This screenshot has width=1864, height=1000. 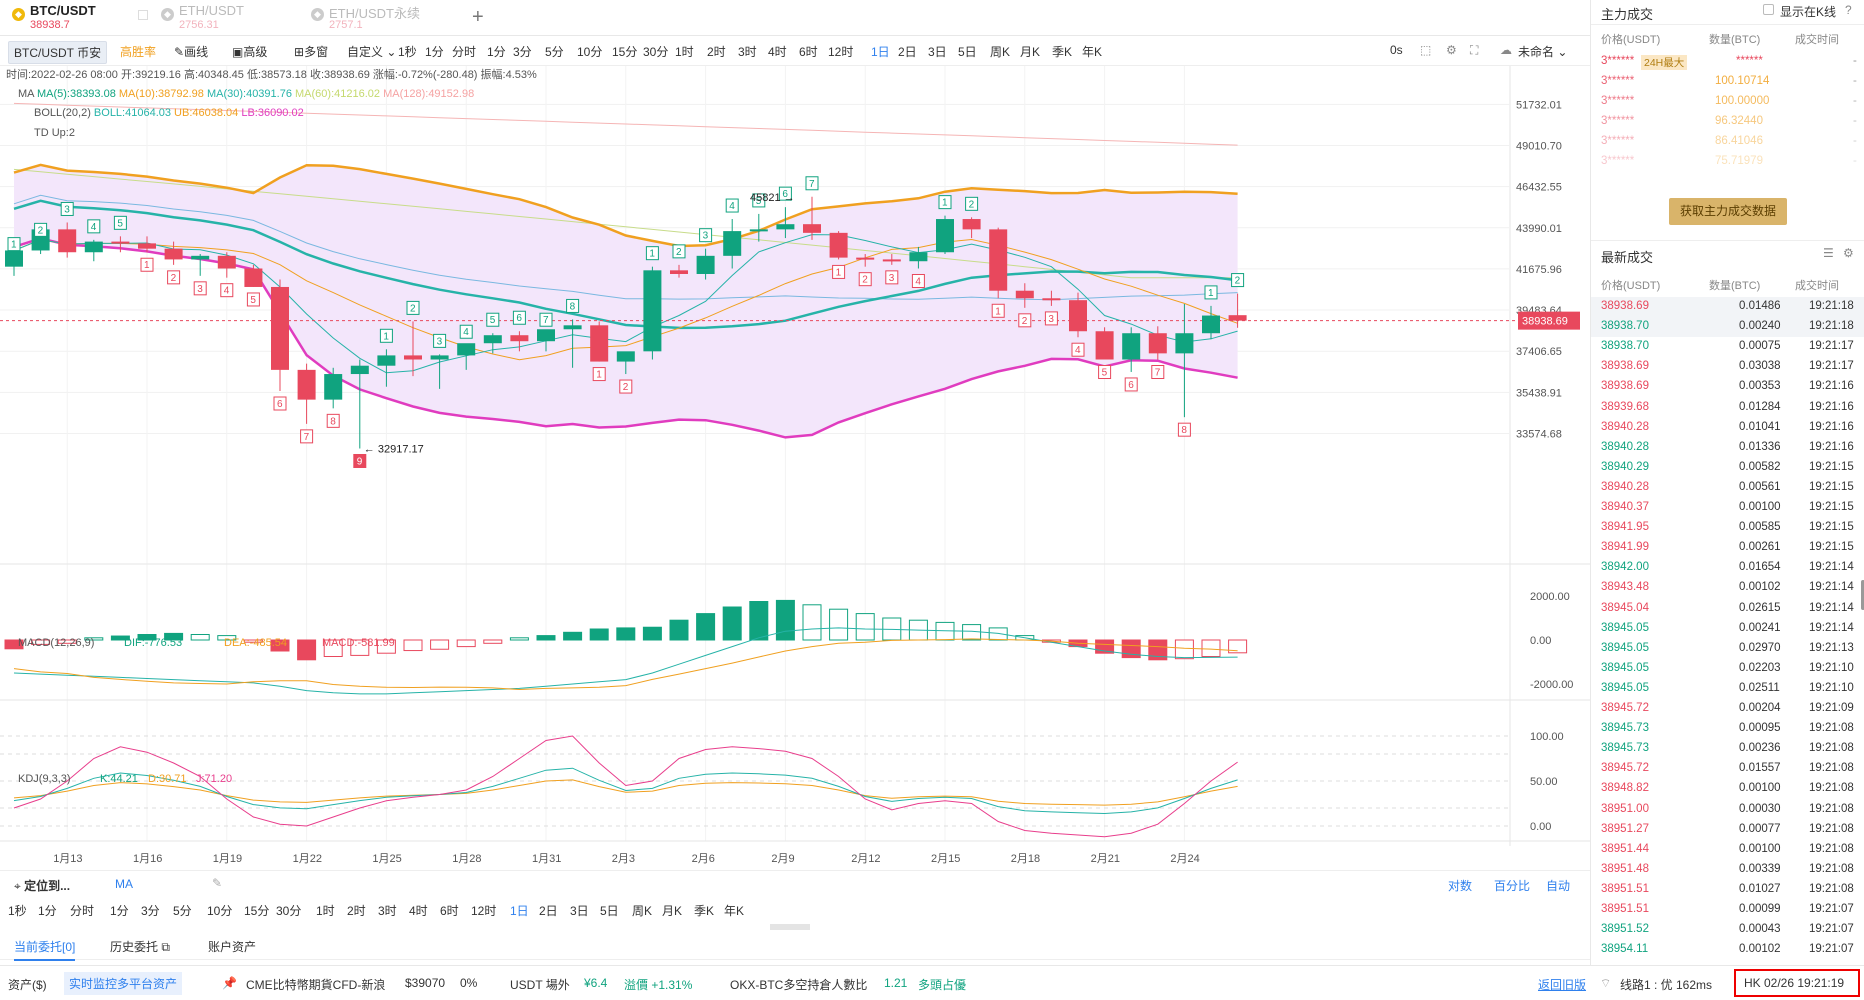 I want to click on interval-bottom-10: 2时, so click(x=356, y=911).